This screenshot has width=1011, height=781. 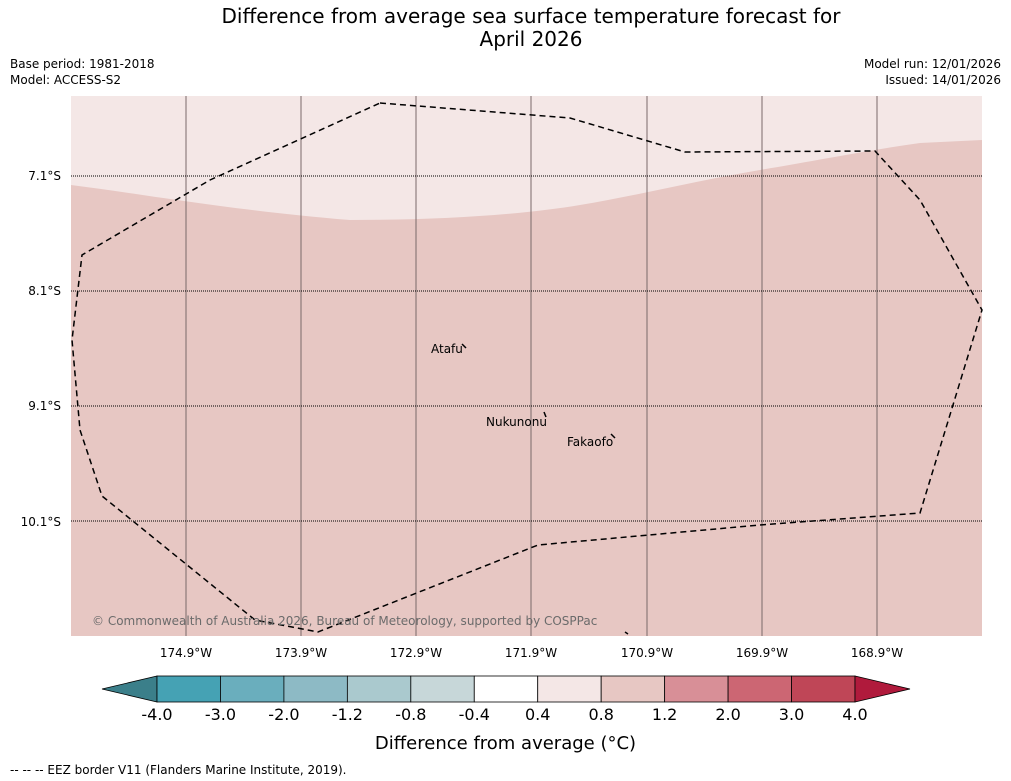 I want to click on lat-label: 8.1°S, so click(x=44, y=291).